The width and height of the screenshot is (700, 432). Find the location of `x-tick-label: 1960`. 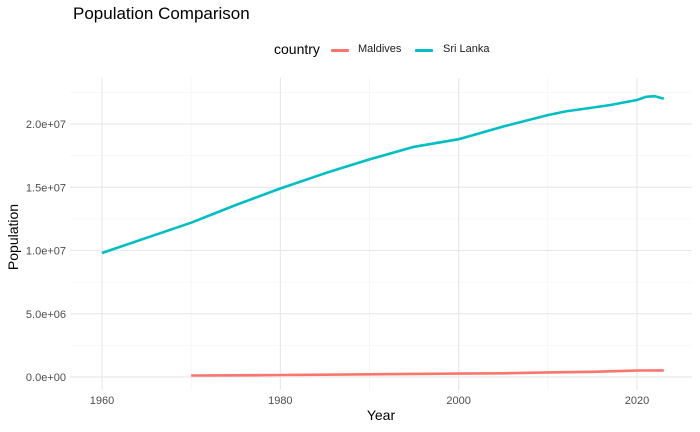

x-tick-label: 1960 is located at coordinates (102, 401).